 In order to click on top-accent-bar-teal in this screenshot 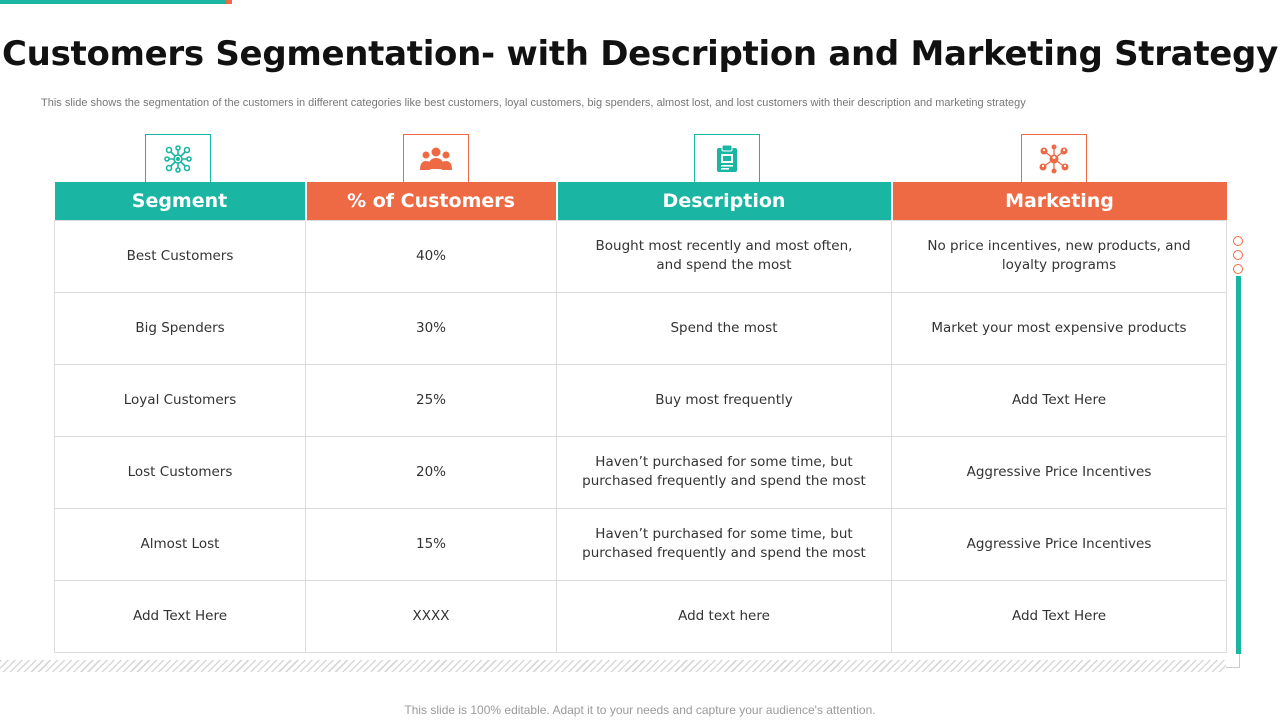, I will do `click(113, 2)`.